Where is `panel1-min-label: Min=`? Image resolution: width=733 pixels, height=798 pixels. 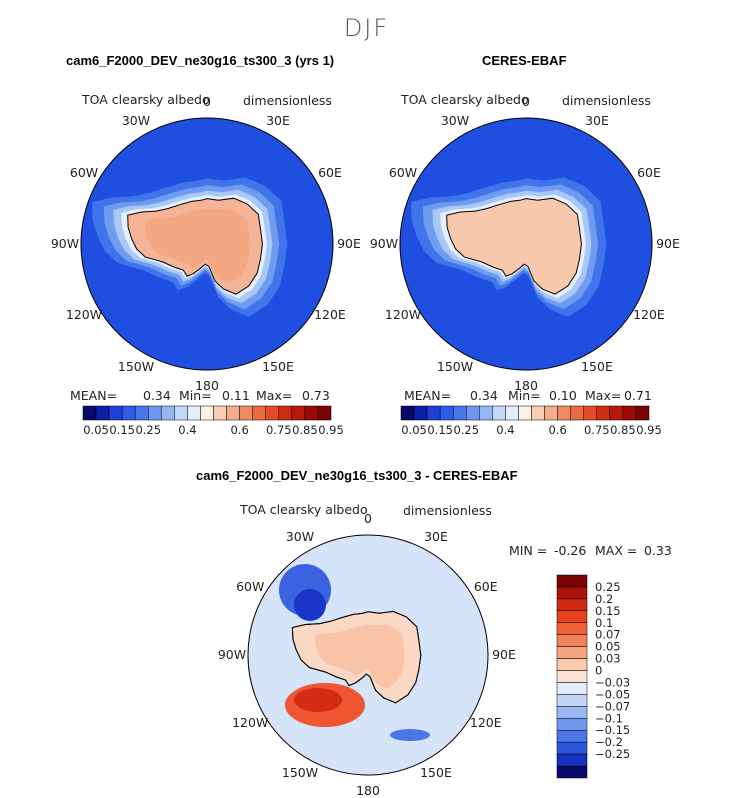 panel1-min-label: Min= is located at coordinates (195, 395).